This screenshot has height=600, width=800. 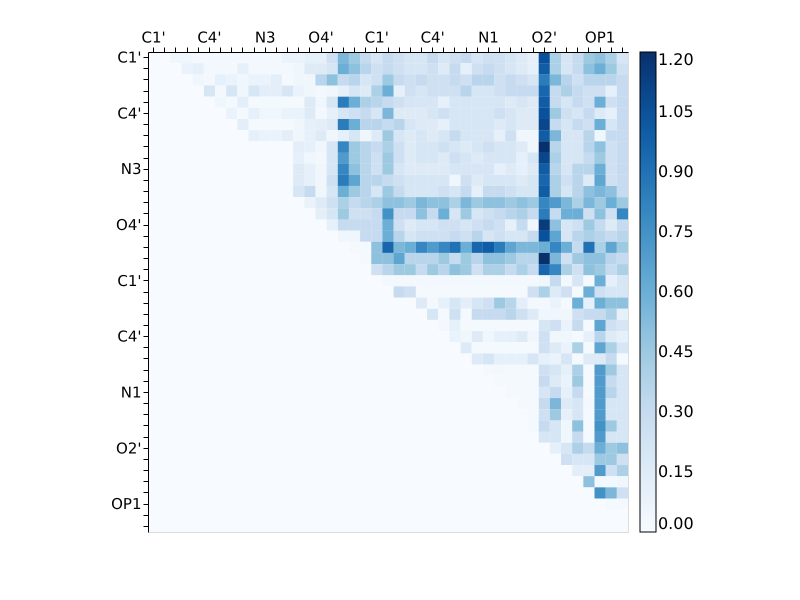 I want to click on color-bar-label: 1.20, so click(x=676, y=59).